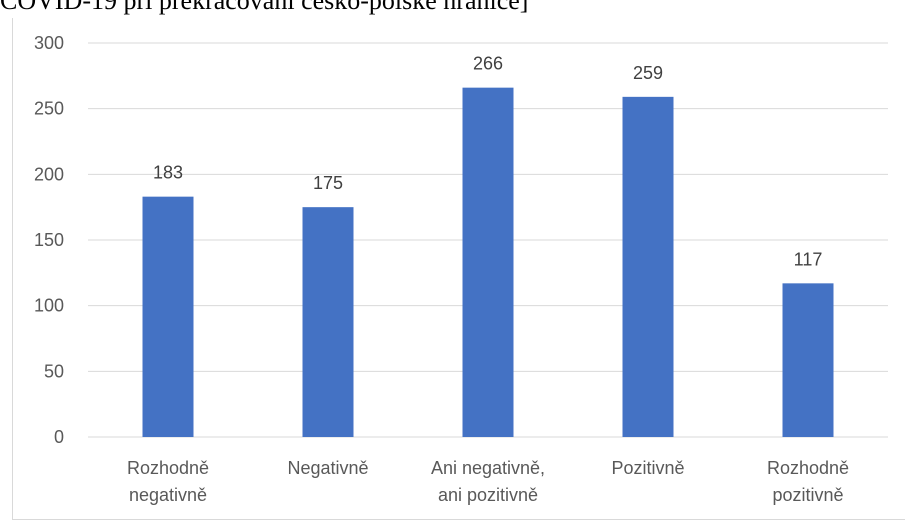 The height and width of the screenshot is (521, 906). What do you see at coordinates (49, 109) in the screenshot?
I see `y-tick-label: 250` at bounding box center [49, 109].